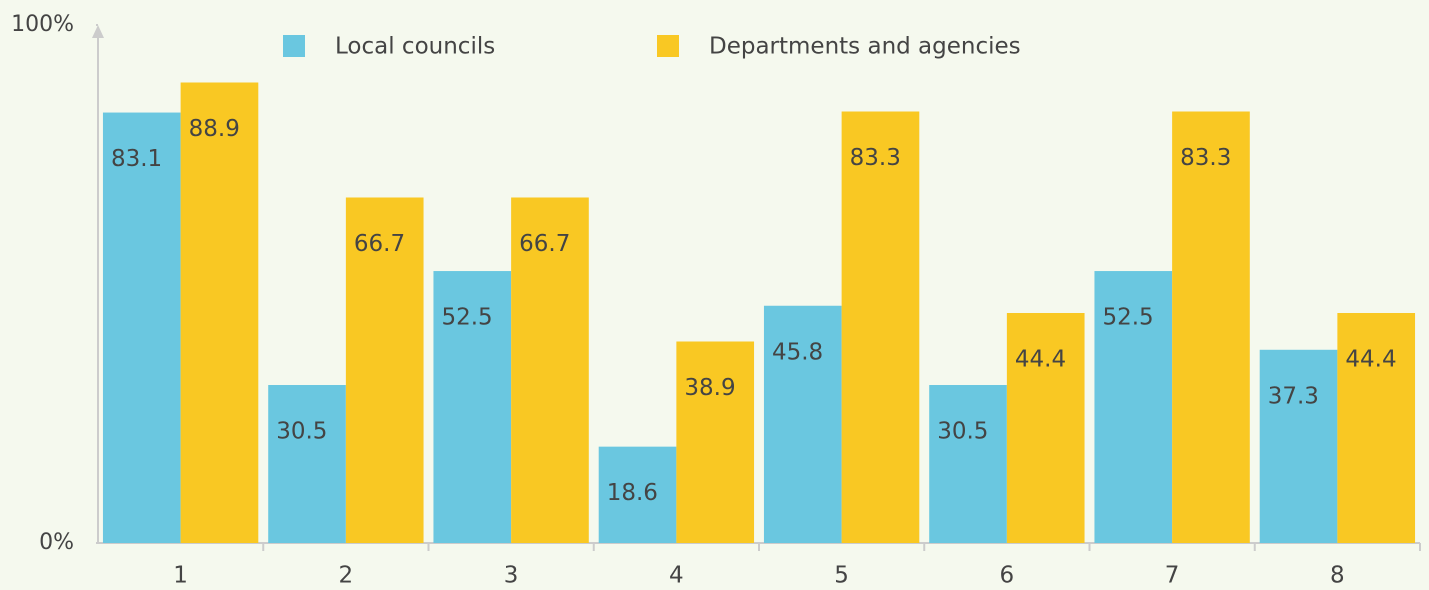 This screenshot has width=1429, height=590. What do you see at coordinates (1293, 396) in the screenshot?
I see `value-label: 37.3` at bounding box center [1293, 396].